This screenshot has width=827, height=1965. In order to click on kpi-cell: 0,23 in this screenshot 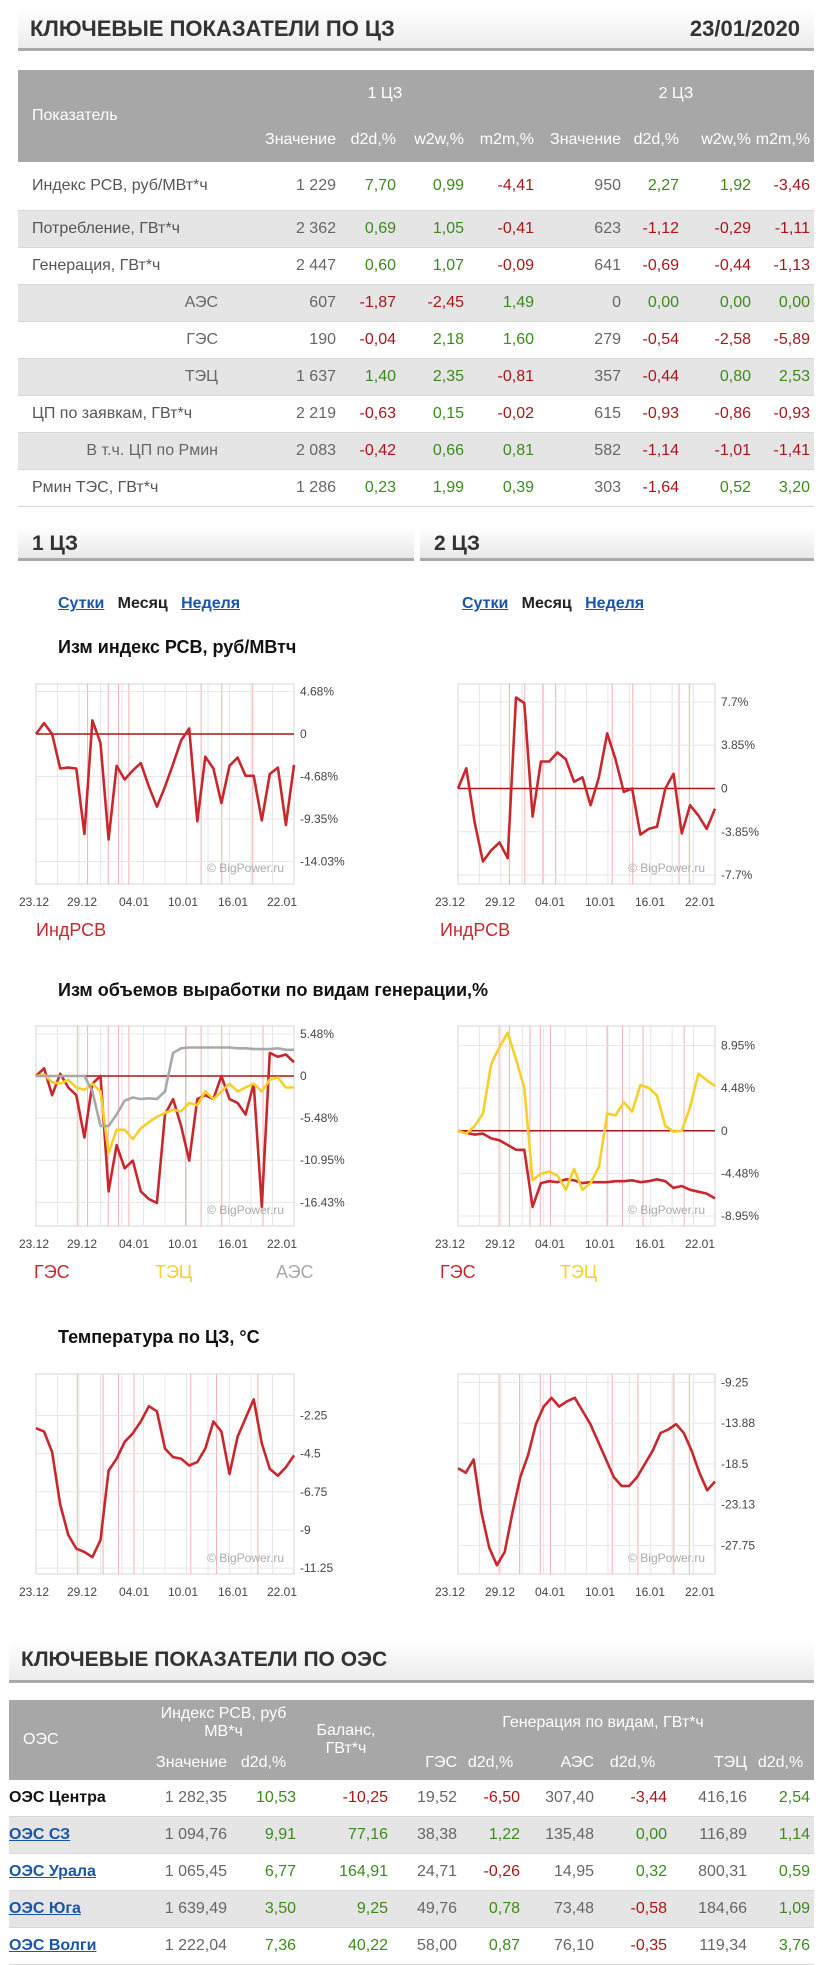, I will do `click(370, 488)`.